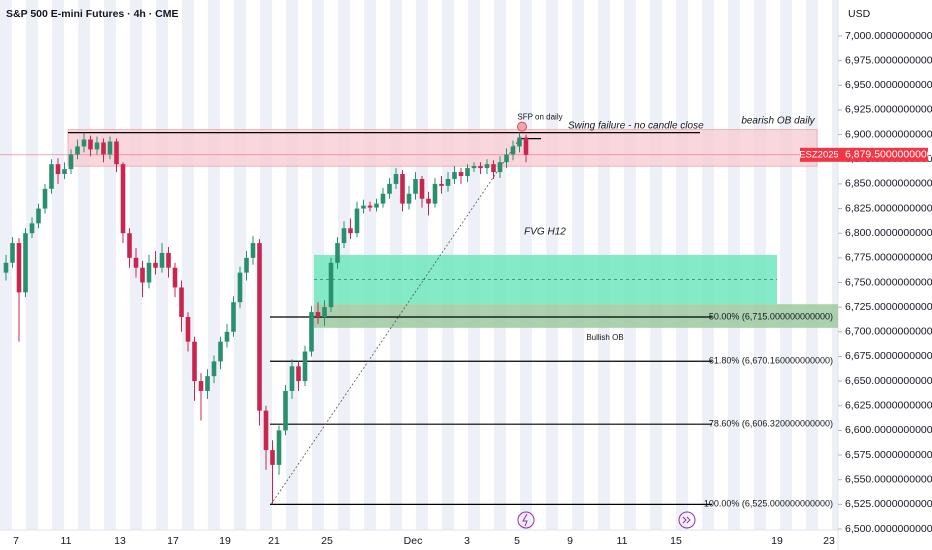  What do you see at coordinates (768, 504) in the screenshot?
I see `fib-label: 100.00% (6,525.000000000000)` at bounding box center [768, 504].